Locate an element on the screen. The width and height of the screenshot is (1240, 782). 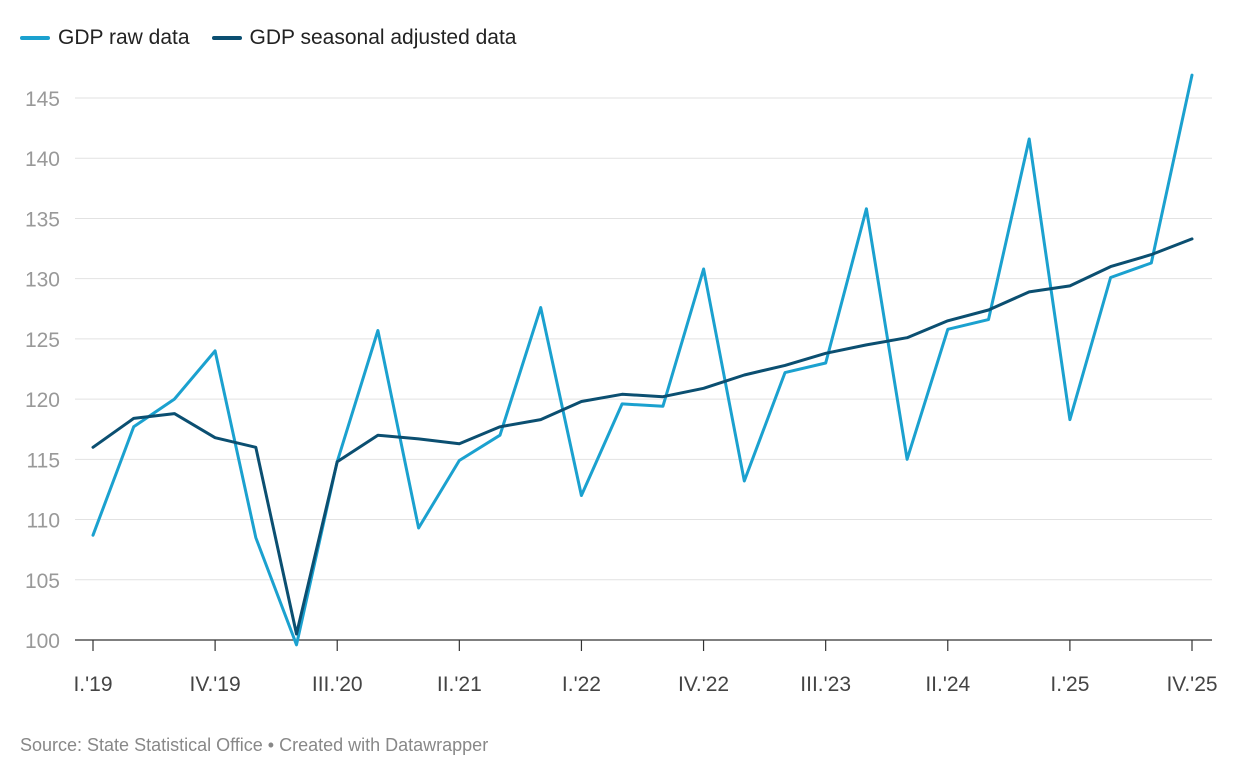
y-tick-label: 115 is located at coordinates (43, 460).